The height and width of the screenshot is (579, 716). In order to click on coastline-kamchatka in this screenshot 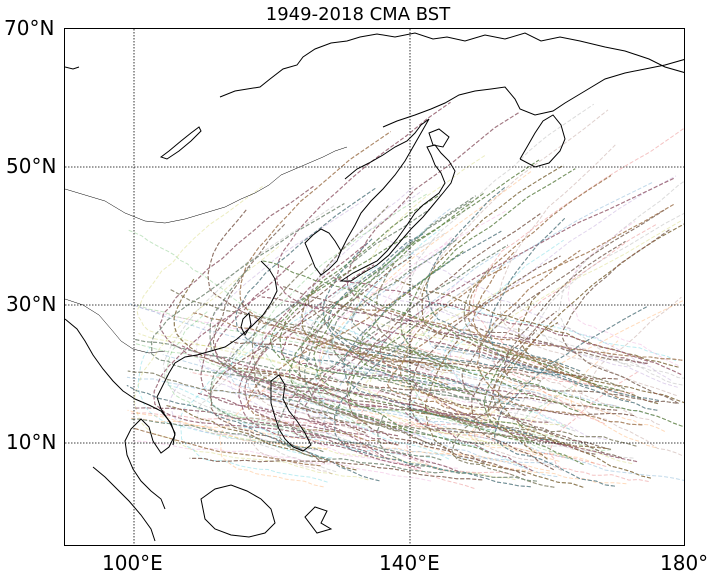, I will do `click(542, 141)`.